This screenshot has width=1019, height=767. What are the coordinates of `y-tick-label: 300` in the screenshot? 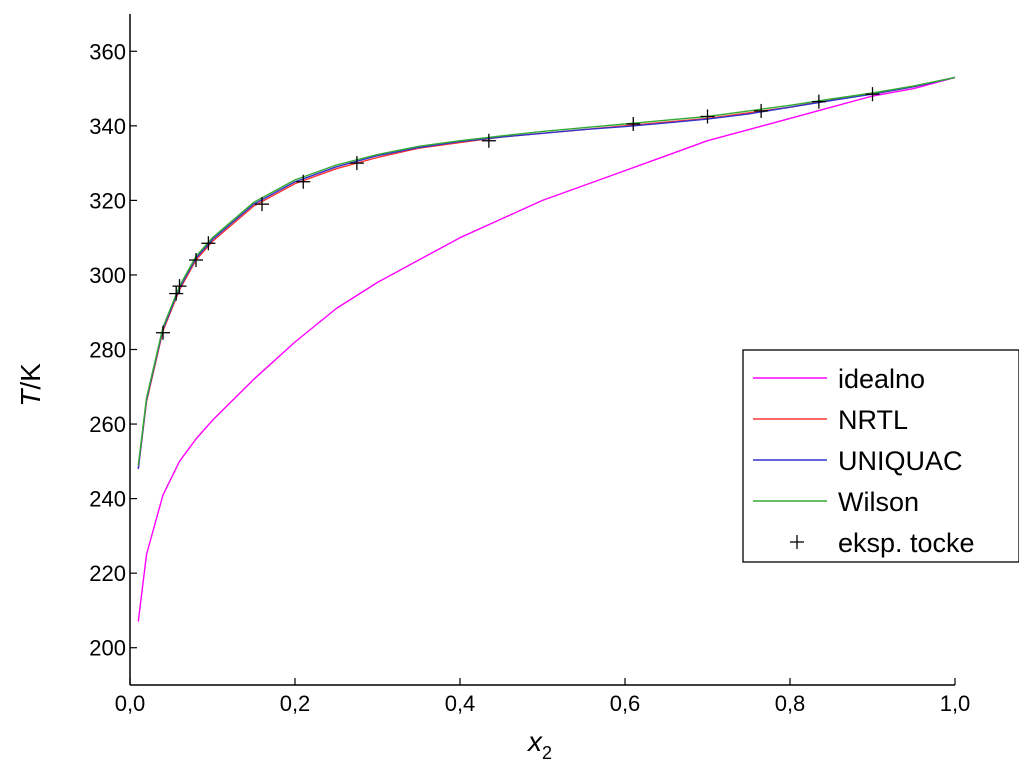 It's located at (107, 275).